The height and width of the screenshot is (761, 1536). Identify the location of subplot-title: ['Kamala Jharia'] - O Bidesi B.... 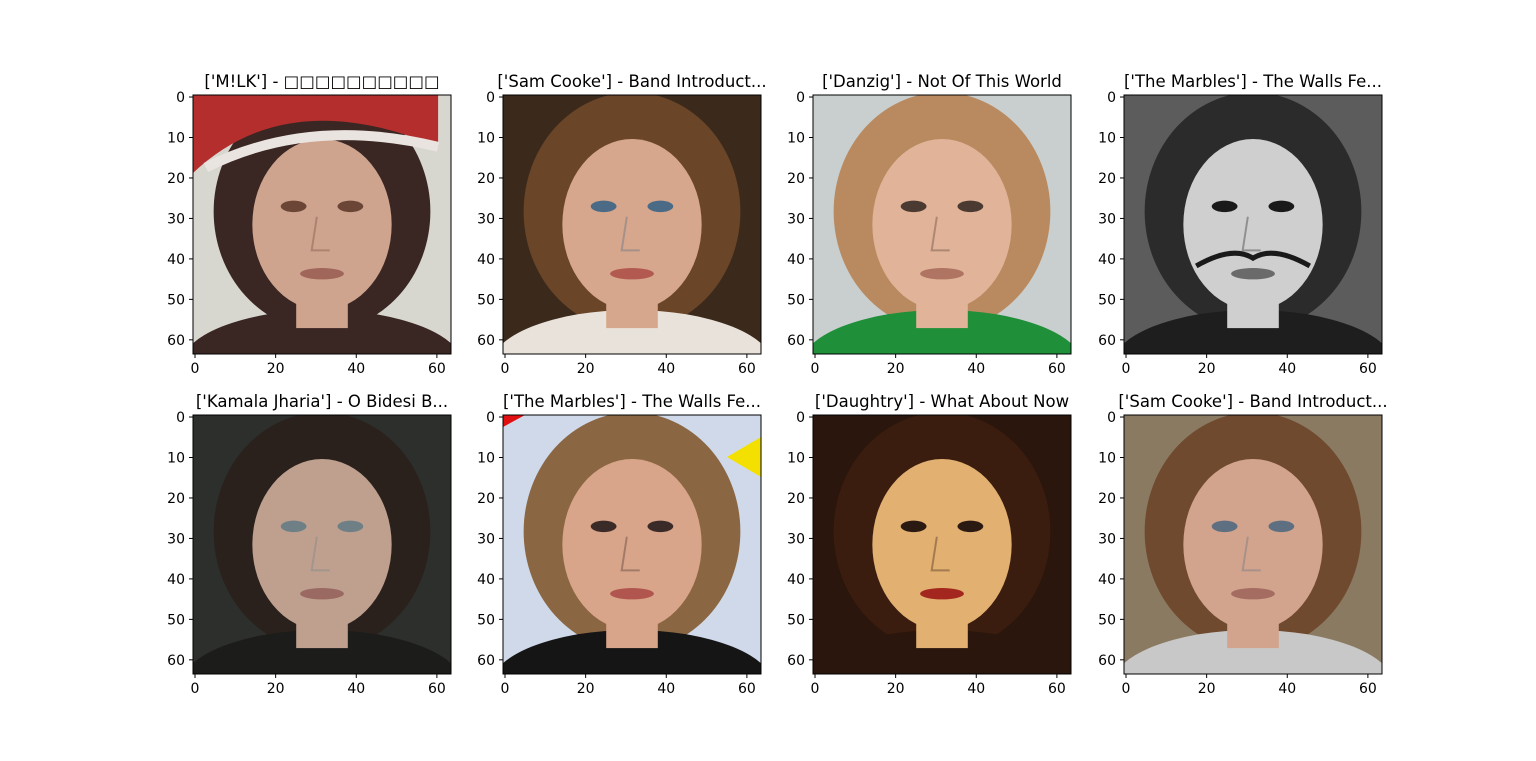
(322, 401).